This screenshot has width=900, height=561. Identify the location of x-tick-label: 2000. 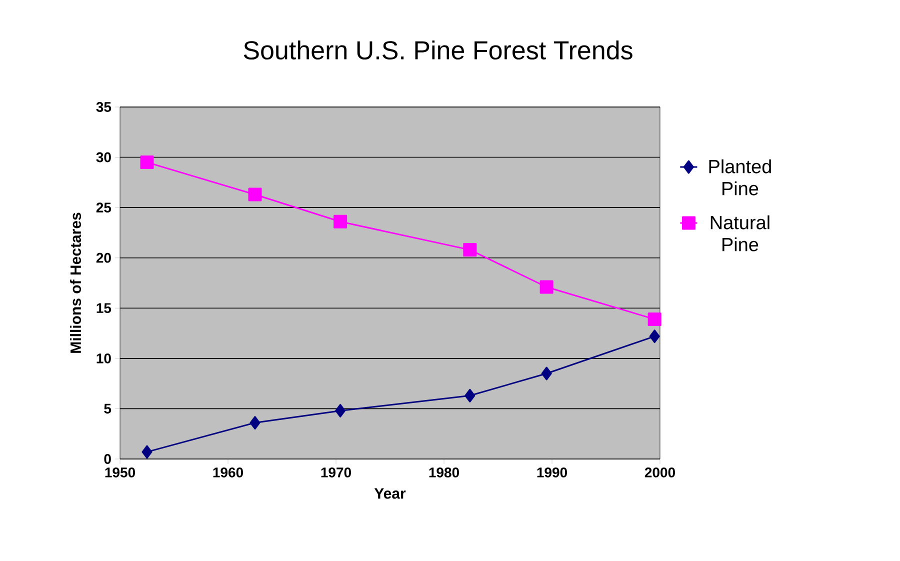
(659, 473).